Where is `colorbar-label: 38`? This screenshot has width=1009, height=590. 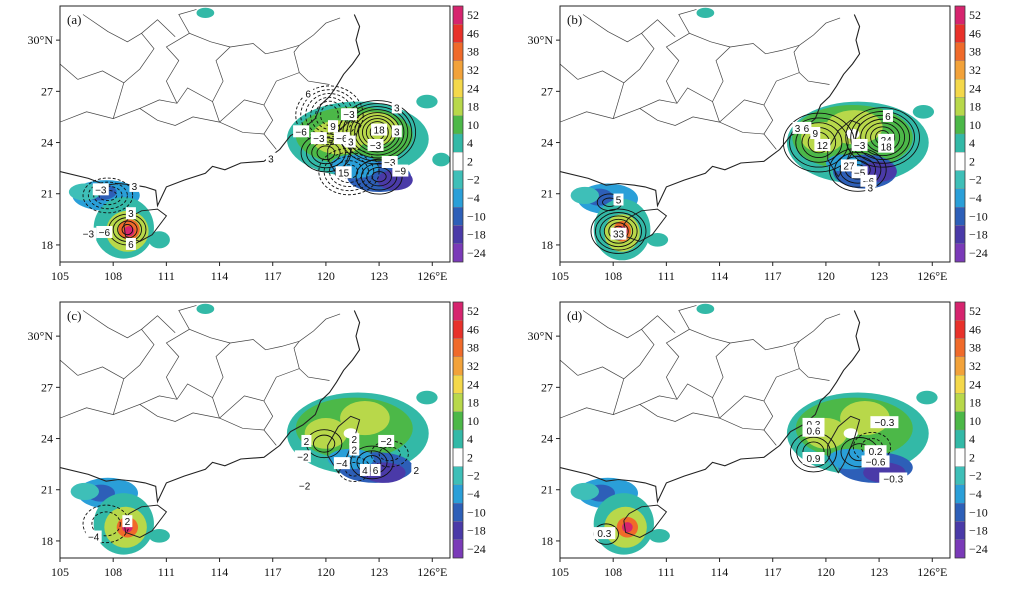
colorbar-label: 38 is located at coordinates (473, 52).